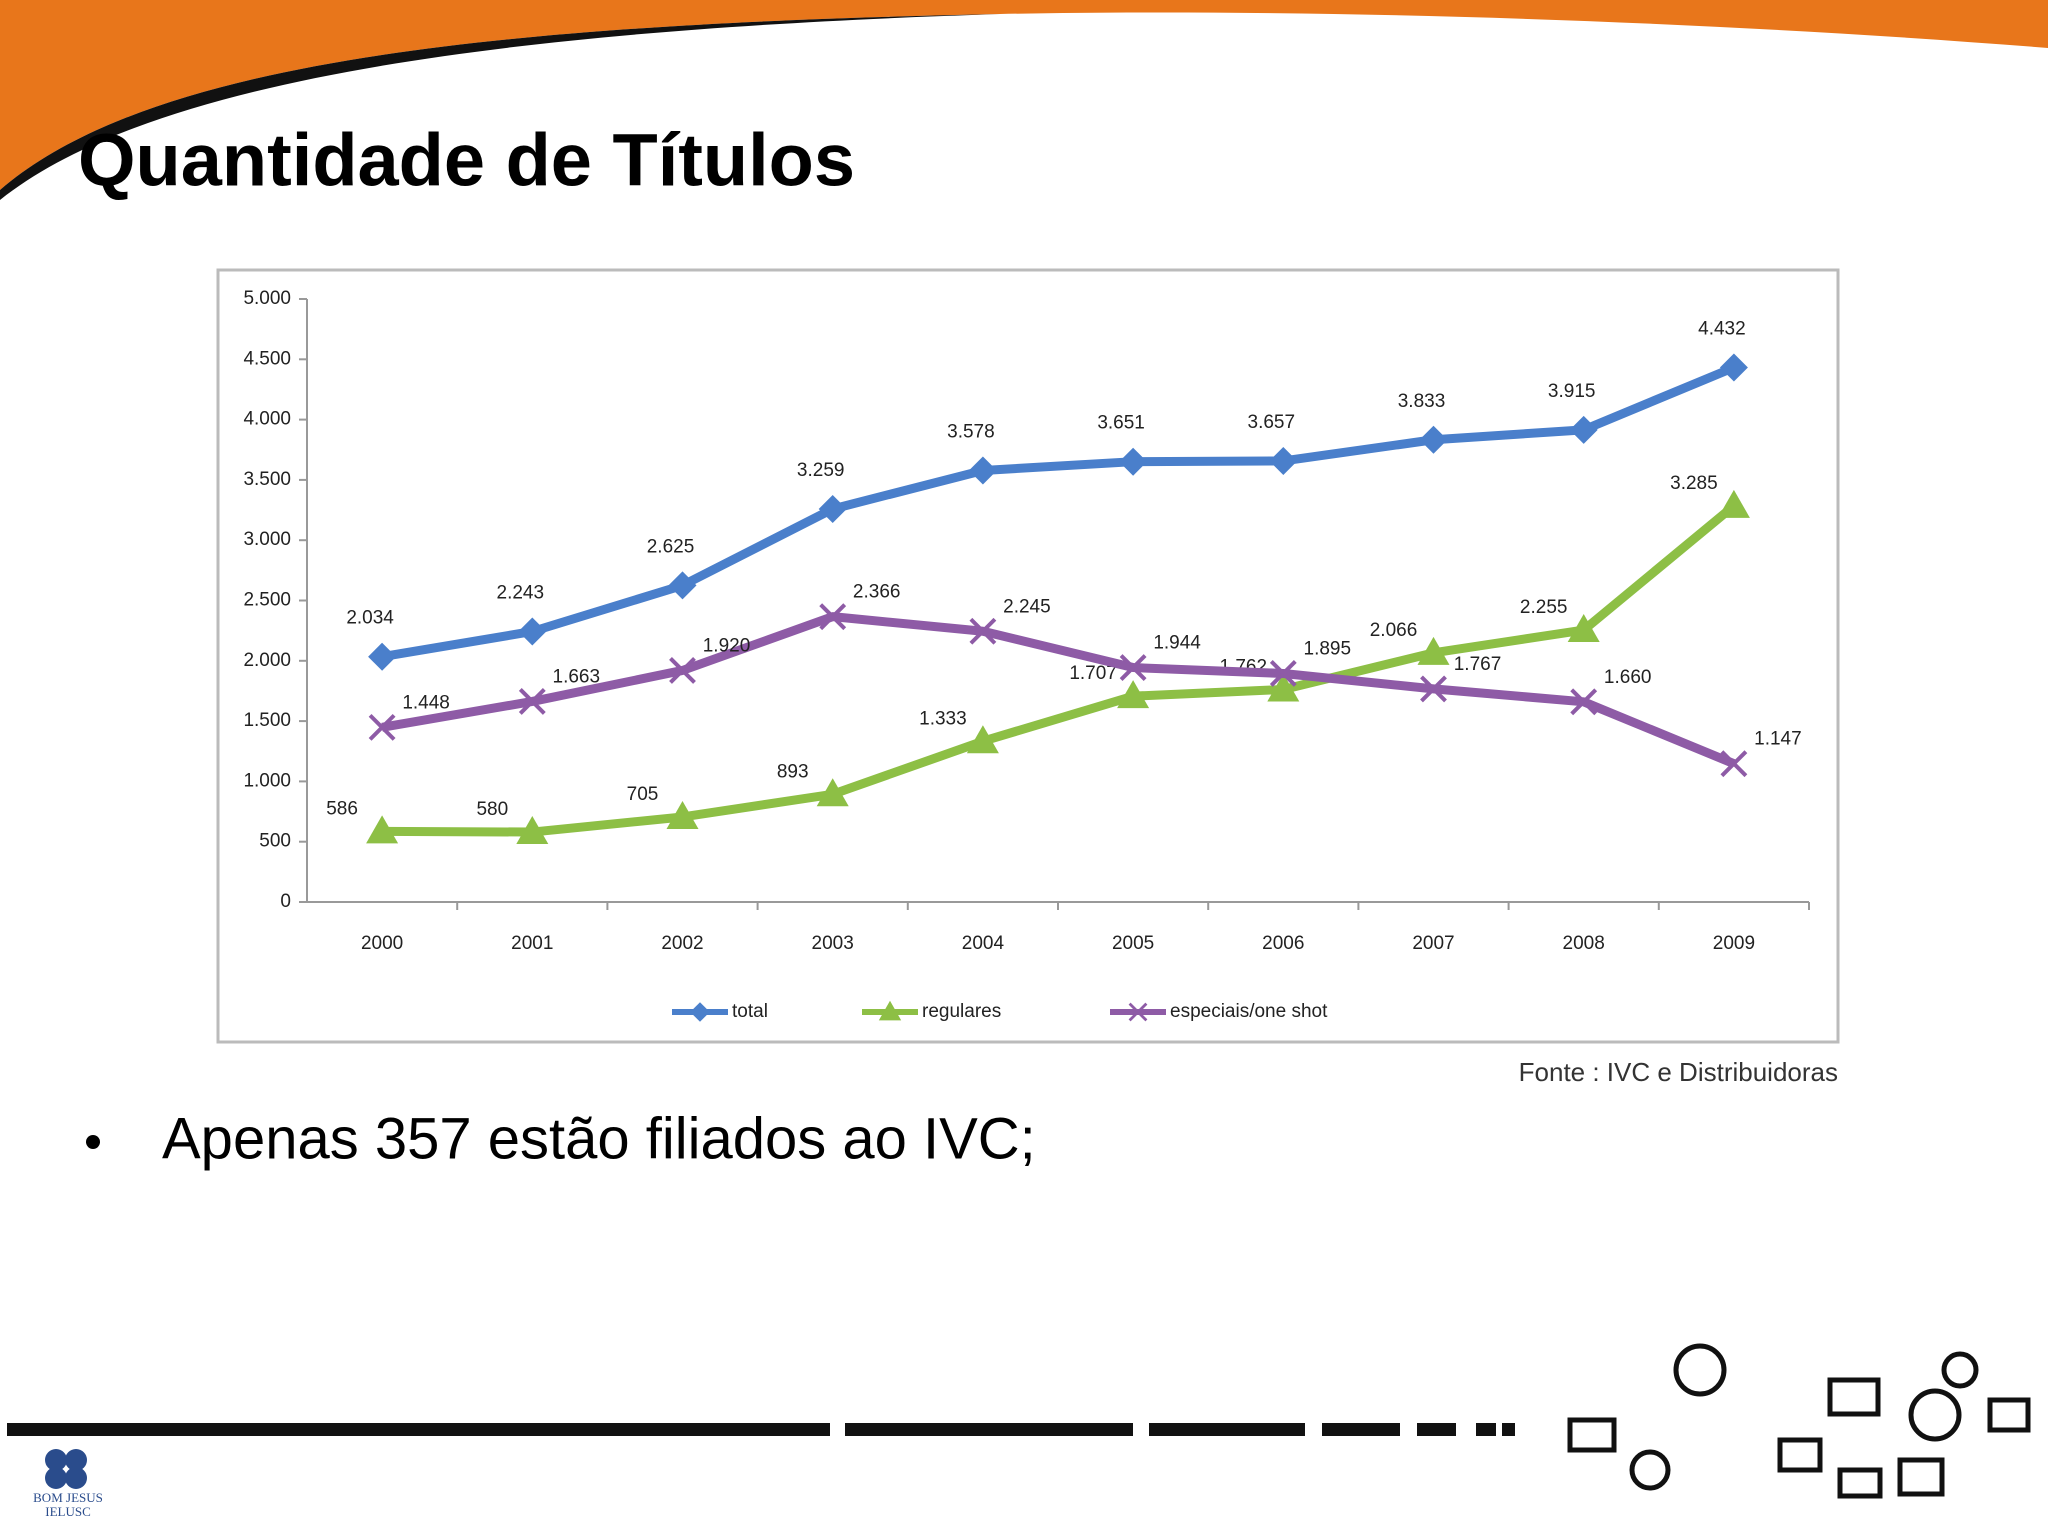 The width and height of the screenshot is (2048, 1536). What do you see at coordinates (267, 479) in the screenshot?
I see `y-tick-label: 3.500` at bounding box center [267, 479].